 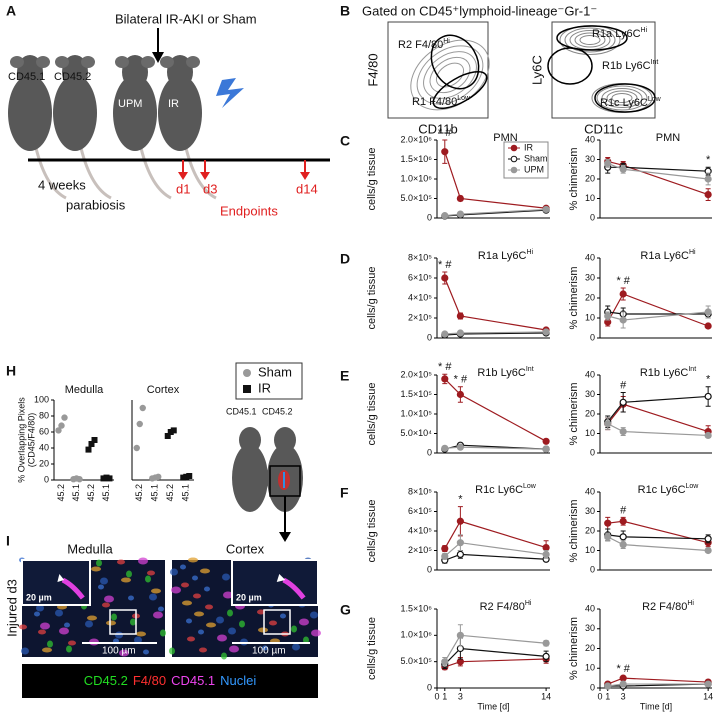 I want to click on chart-title: Cortex, so click(x=163, y=390).